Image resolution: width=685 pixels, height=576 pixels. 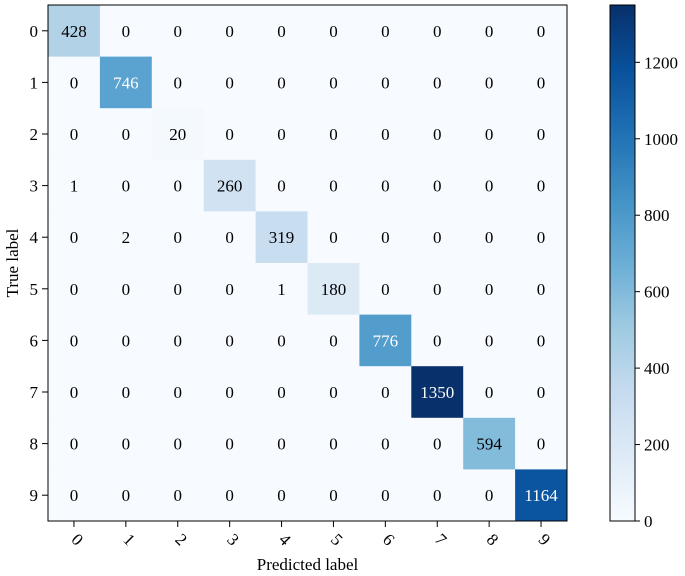 I want to click on cell-value-label: 428, so click(x=74, y=31).